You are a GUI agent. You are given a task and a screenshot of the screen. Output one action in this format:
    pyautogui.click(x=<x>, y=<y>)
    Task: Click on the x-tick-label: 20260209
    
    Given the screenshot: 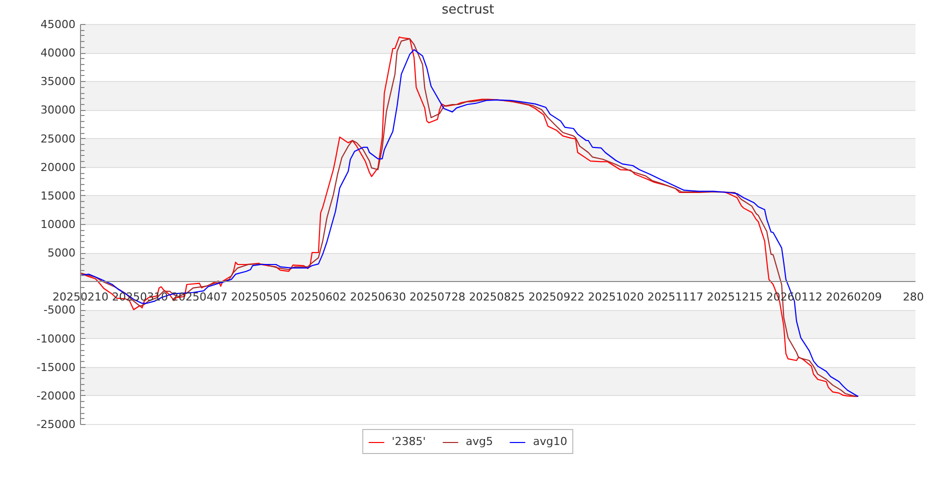 What is the action you would take?
    pyautogui.click(x=854, y=297)
    